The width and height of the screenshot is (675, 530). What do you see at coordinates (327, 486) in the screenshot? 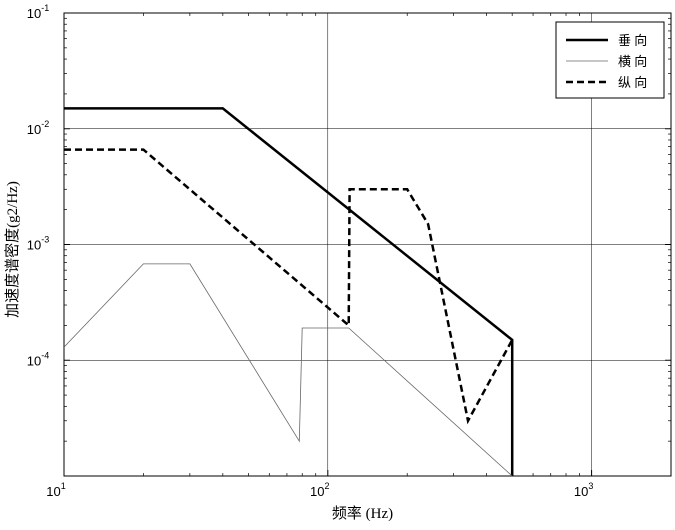
I see `x-tick-label-exponent: 2` at bounding box center [327, 486].